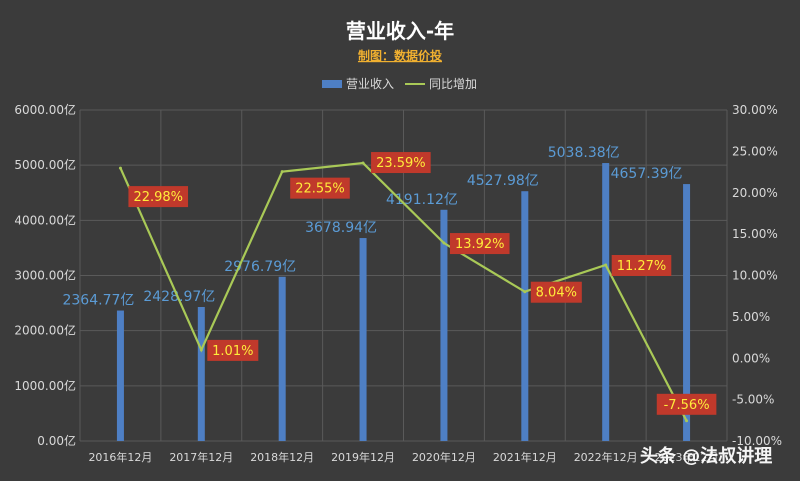 The height and width of the screenshot is (481, 800). I want to click on y-left-tick-label: 3000.00亿, so click(45, 275).